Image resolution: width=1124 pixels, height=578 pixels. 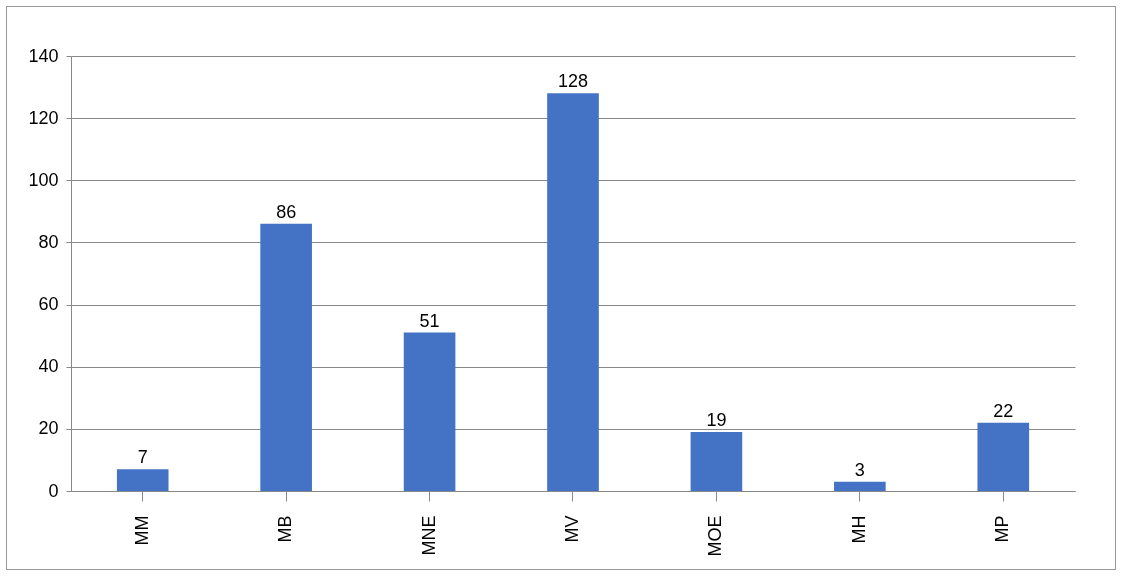 I want to click on x-tick-label: MM, so click(x=141, y=530).